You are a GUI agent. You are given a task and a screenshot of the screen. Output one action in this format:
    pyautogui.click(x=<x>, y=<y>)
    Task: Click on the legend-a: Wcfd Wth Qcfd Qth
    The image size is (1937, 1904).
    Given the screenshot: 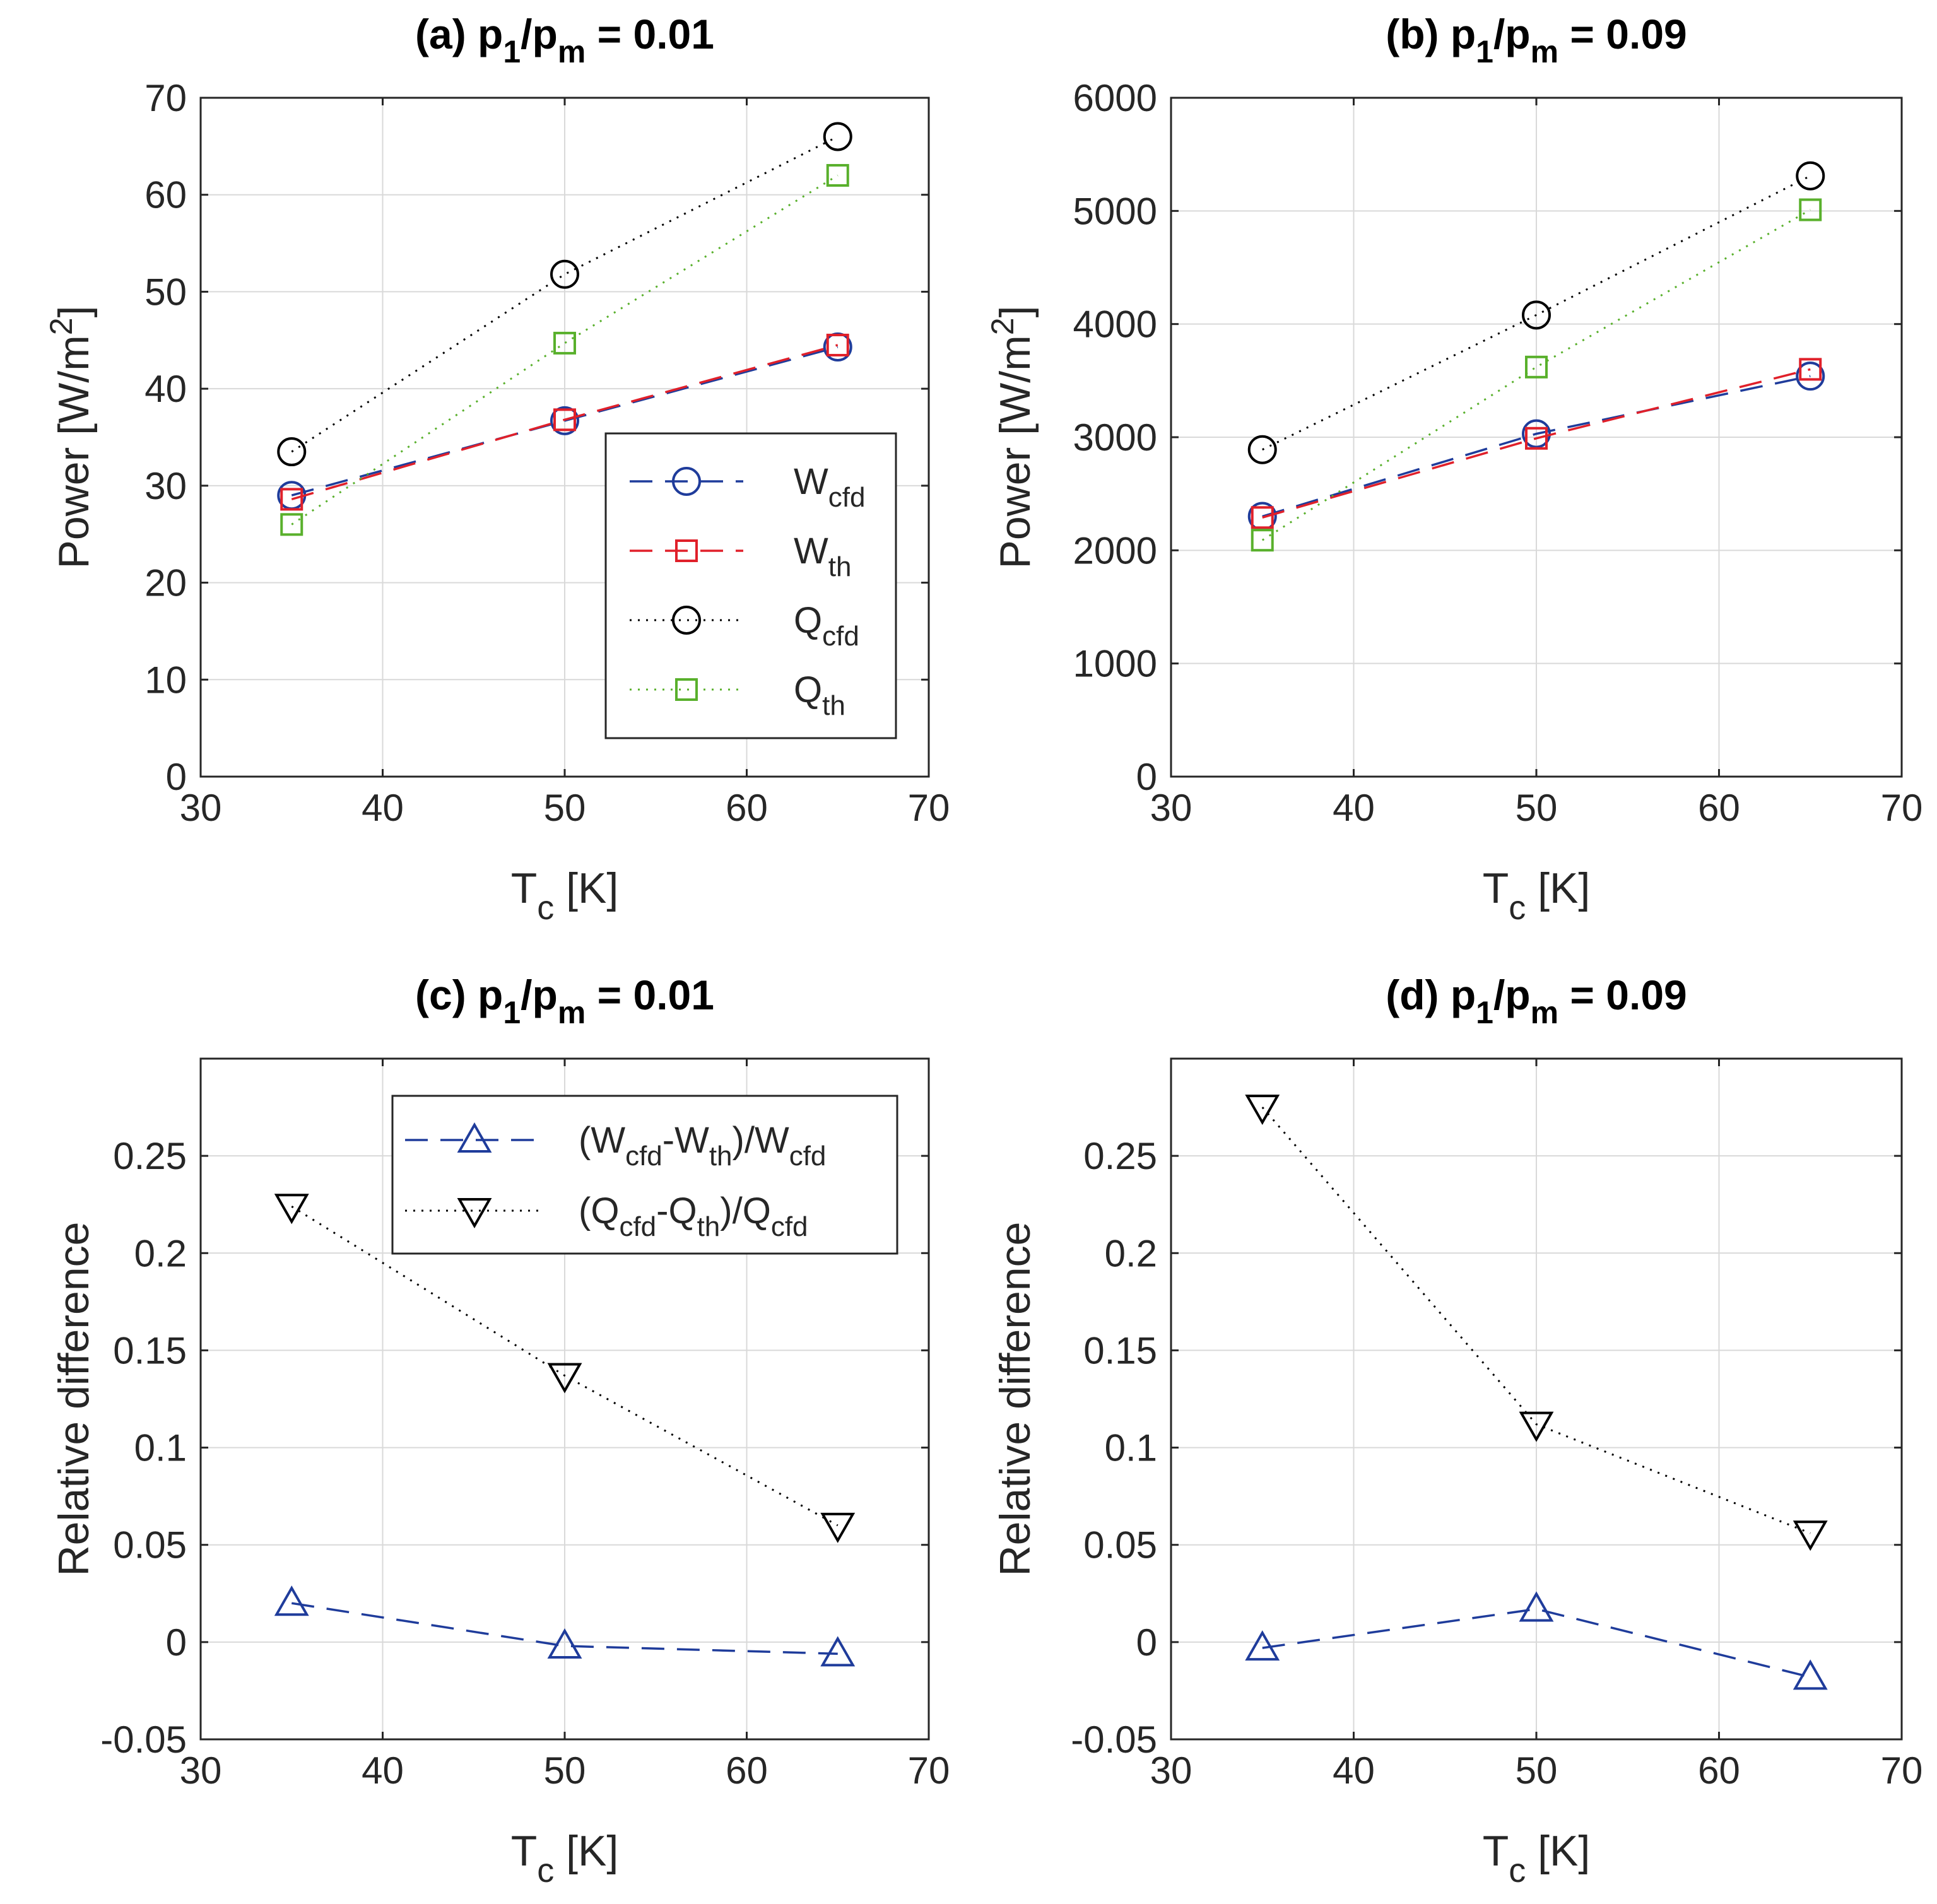 What is the action you would take?
    pyautogui.click(x=750, y=585)
    